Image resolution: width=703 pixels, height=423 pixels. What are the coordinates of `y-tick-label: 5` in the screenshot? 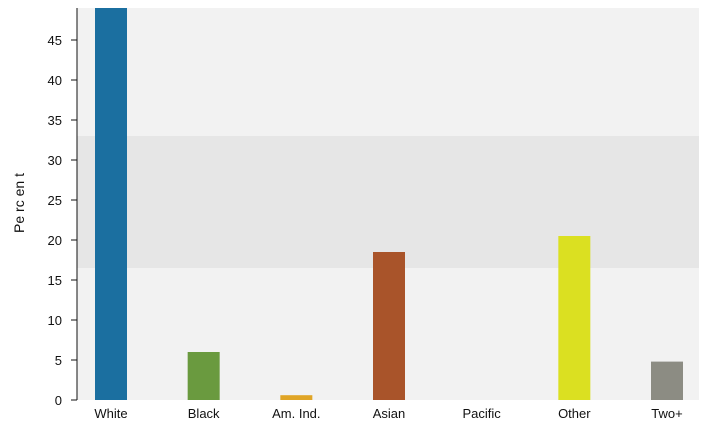 It's located at (58, 360).